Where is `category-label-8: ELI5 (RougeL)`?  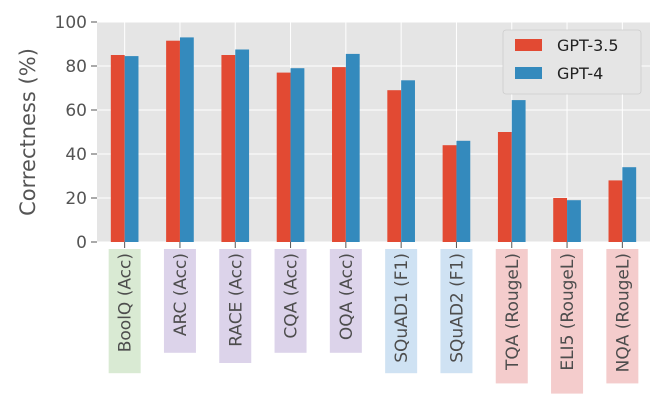 category-label-8: ELI5 (RougeL) is located at coordinates (568, 312).